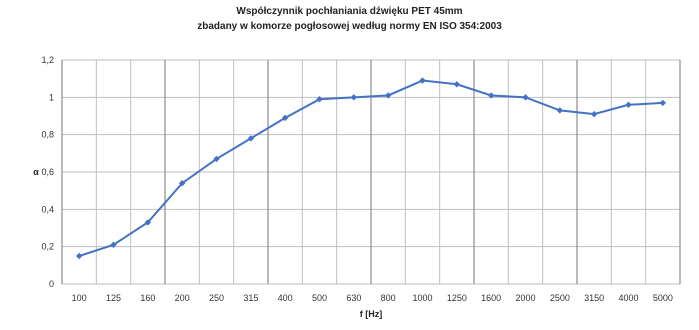  What do you see at coordinates (388, 298) in the screenshot?
I see `x-tick-label: 800` at bounding box center [388, 298].